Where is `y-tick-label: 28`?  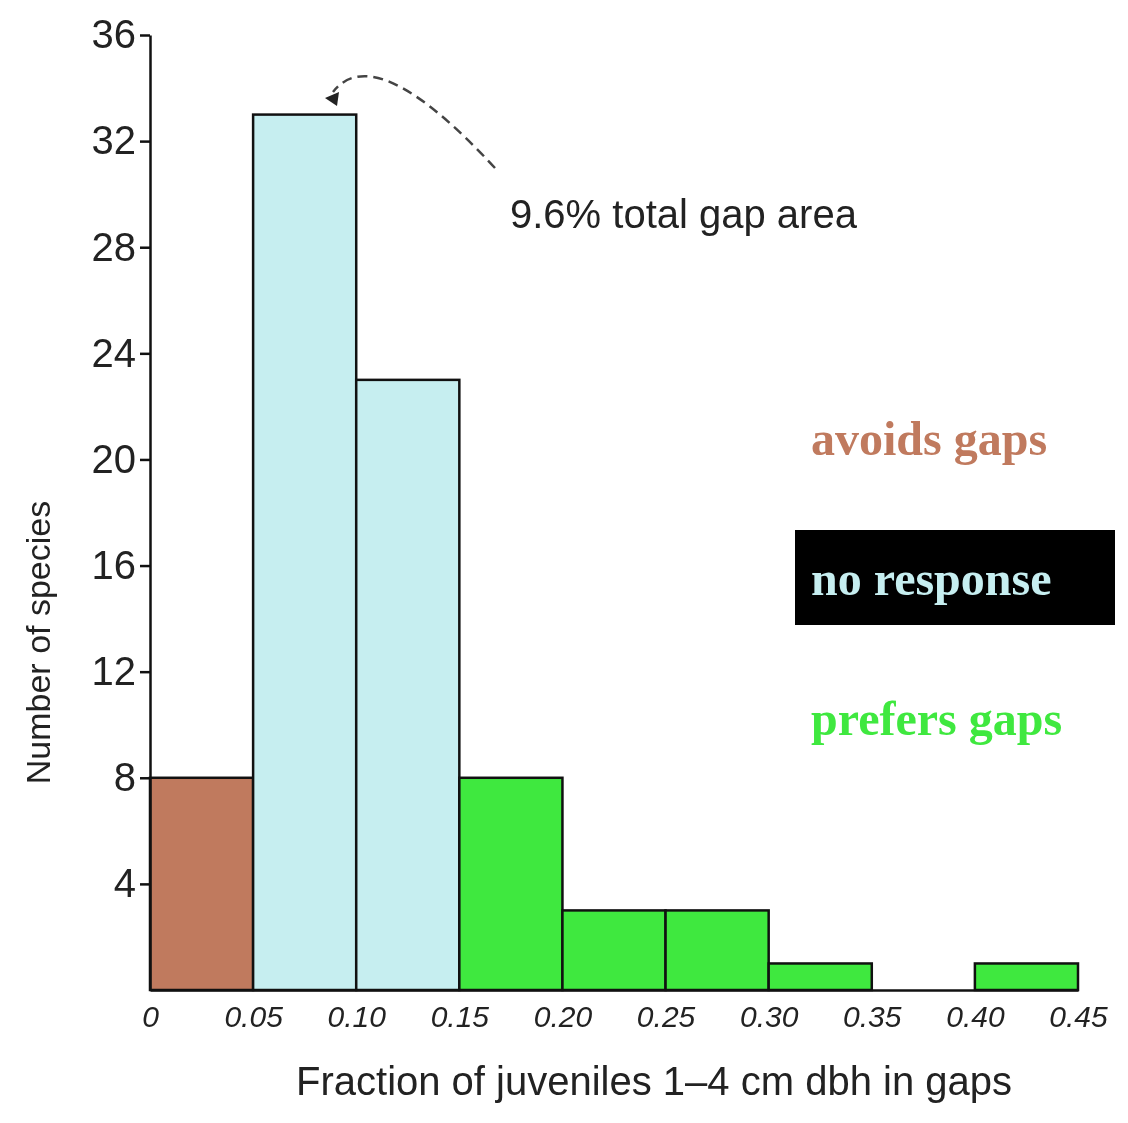
y-tick-label: 28 is located at coordinates (113, 246).